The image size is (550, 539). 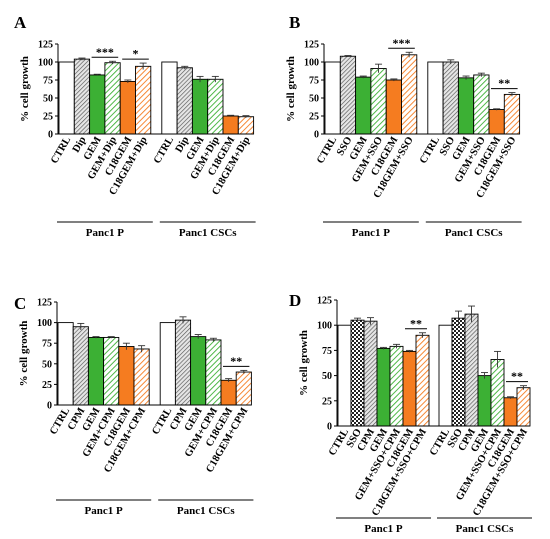 What do you see at coordinates (295, 300) in the screenshot?
I see `panel-letter: D` at bounding box center [295, 300].